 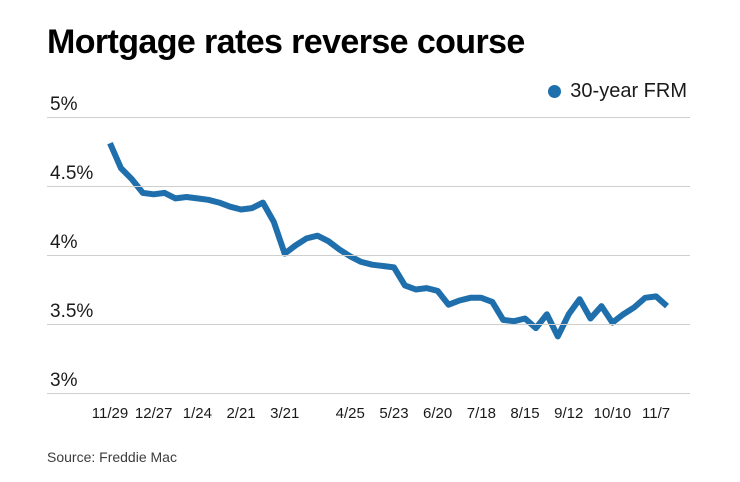 I want to click on x-axis-tick-label: 10/10, so click(x=612, y=413).